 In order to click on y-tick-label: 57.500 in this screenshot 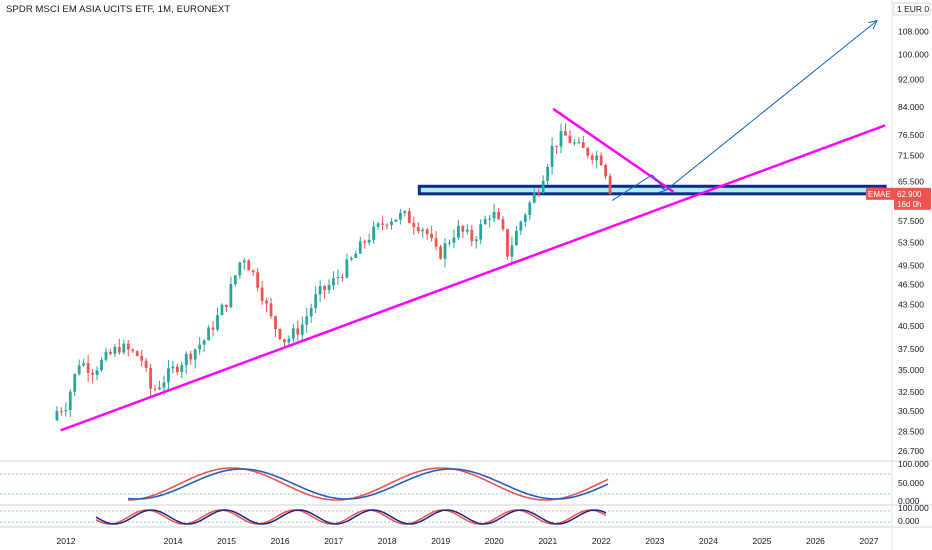, I will do `click(911, 221)`.